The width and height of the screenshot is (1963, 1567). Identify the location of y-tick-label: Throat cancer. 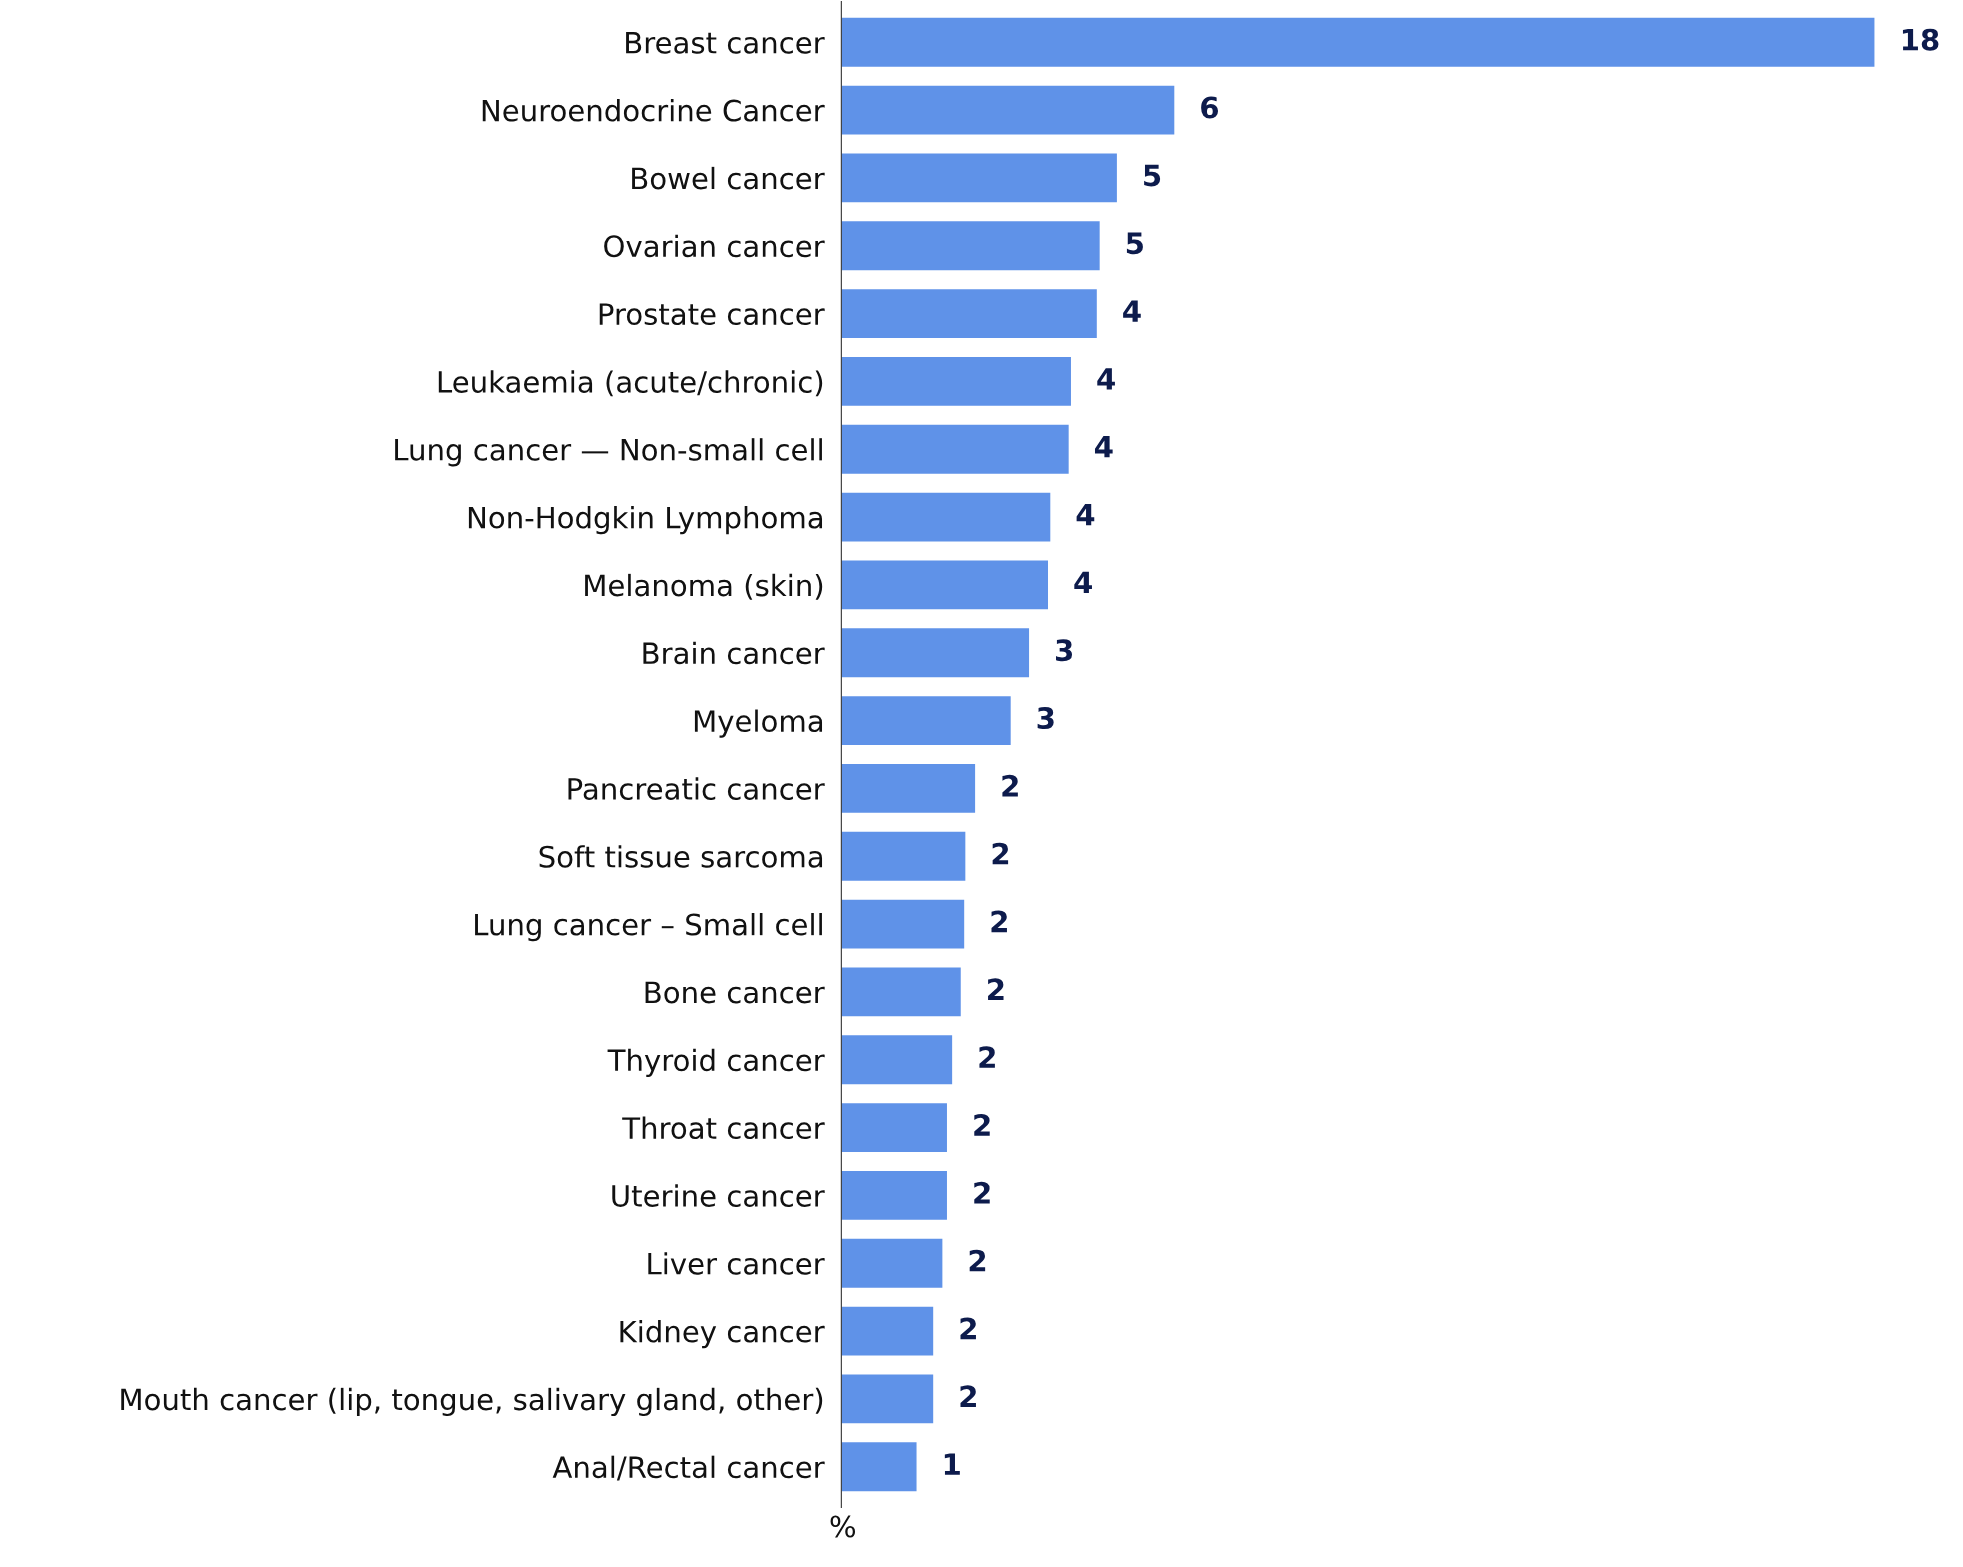
(723, 1128).